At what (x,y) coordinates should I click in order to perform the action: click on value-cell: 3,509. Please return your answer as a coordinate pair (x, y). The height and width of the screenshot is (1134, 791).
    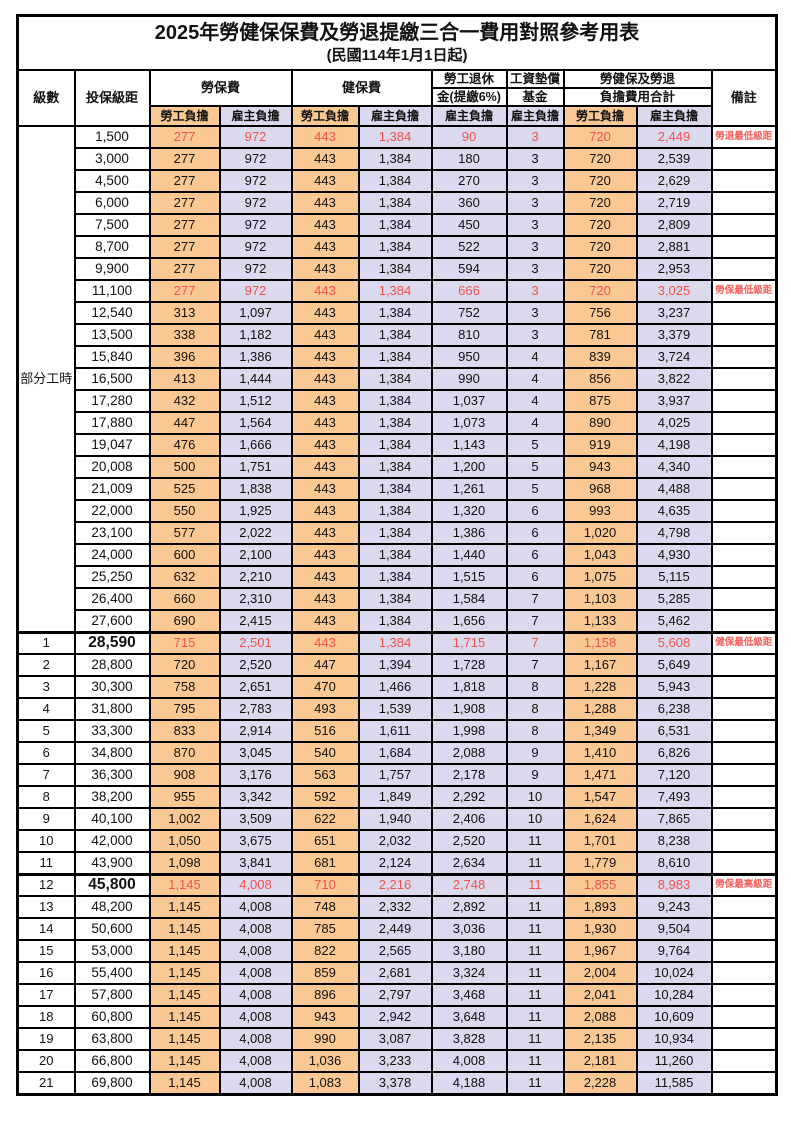
    Looking at the image, I should click on (255, 819).